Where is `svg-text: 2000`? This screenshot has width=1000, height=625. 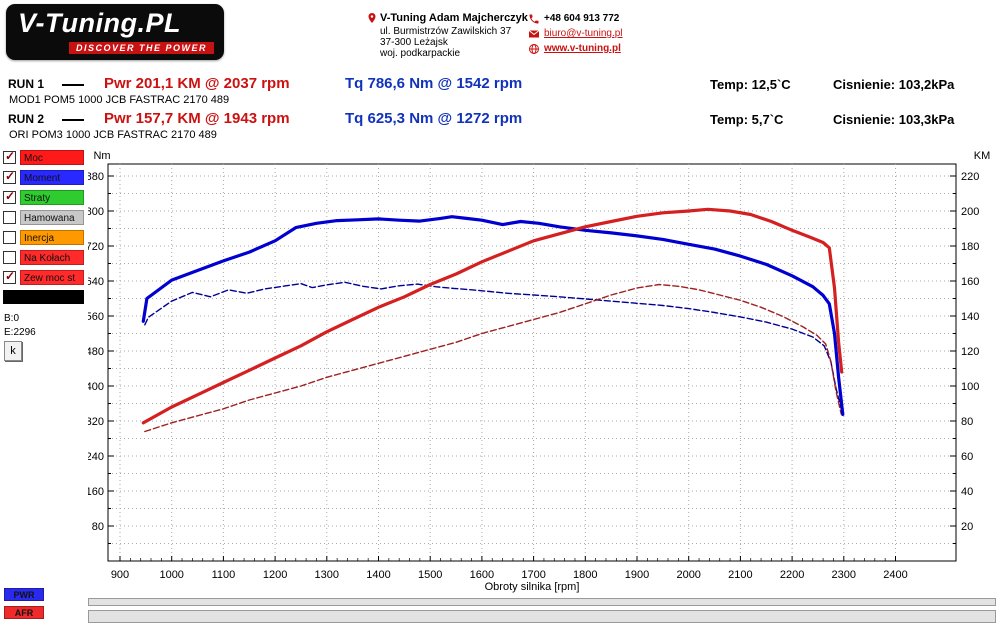
svg-text: 2000 is located at coordinates (688, 575).